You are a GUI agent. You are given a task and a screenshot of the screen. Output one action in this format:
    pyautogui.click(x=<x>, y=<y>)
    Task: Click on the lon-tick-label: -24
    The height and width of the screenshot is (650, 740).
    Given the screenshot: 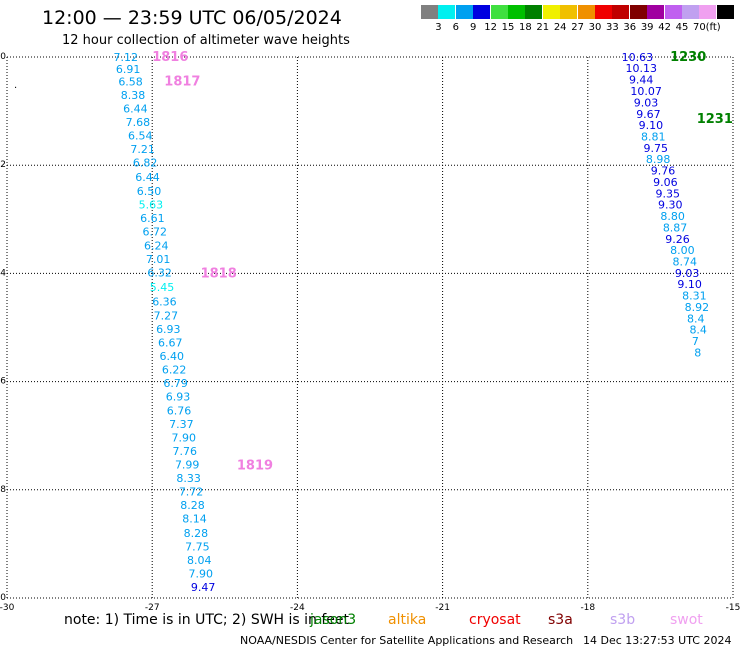 What is the action you would take?
    pyautogui.click(x=297, y=608)
    